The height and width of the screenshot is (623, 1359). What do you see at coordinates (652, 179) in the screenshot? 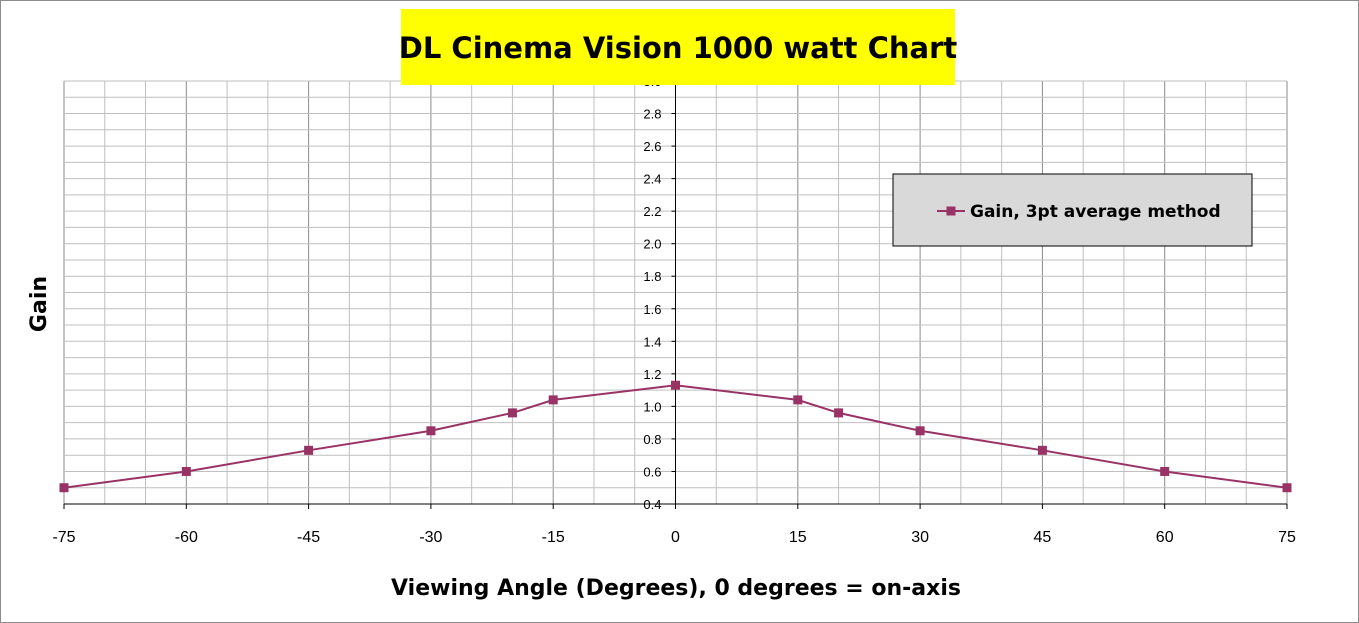
I see `y-tick-label: 2.4` at bounding box center [652, 179].